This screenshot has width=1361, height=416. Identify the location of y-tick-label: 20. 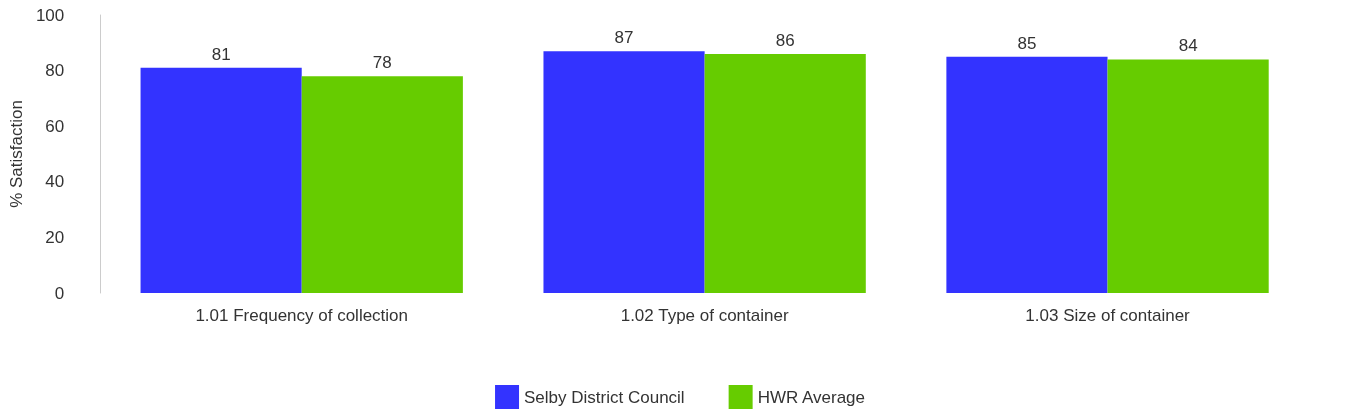
(55, 237).